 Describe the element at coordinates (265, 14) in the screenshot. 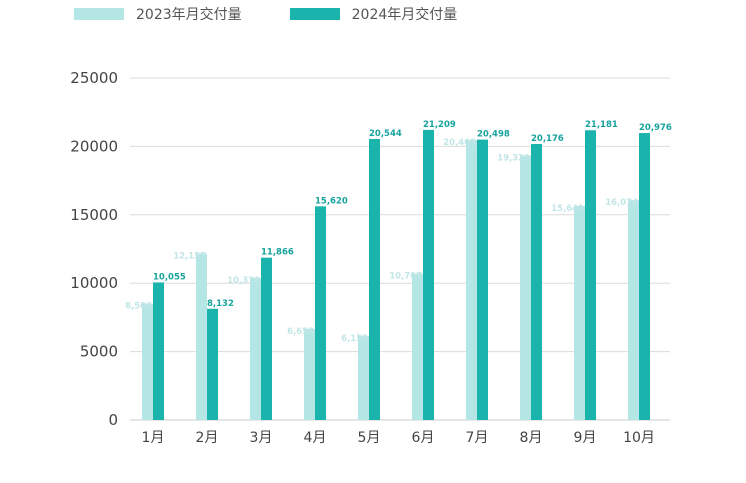

I see `chart-legend: 2023年月交付量 2024年月交付量` at that location.